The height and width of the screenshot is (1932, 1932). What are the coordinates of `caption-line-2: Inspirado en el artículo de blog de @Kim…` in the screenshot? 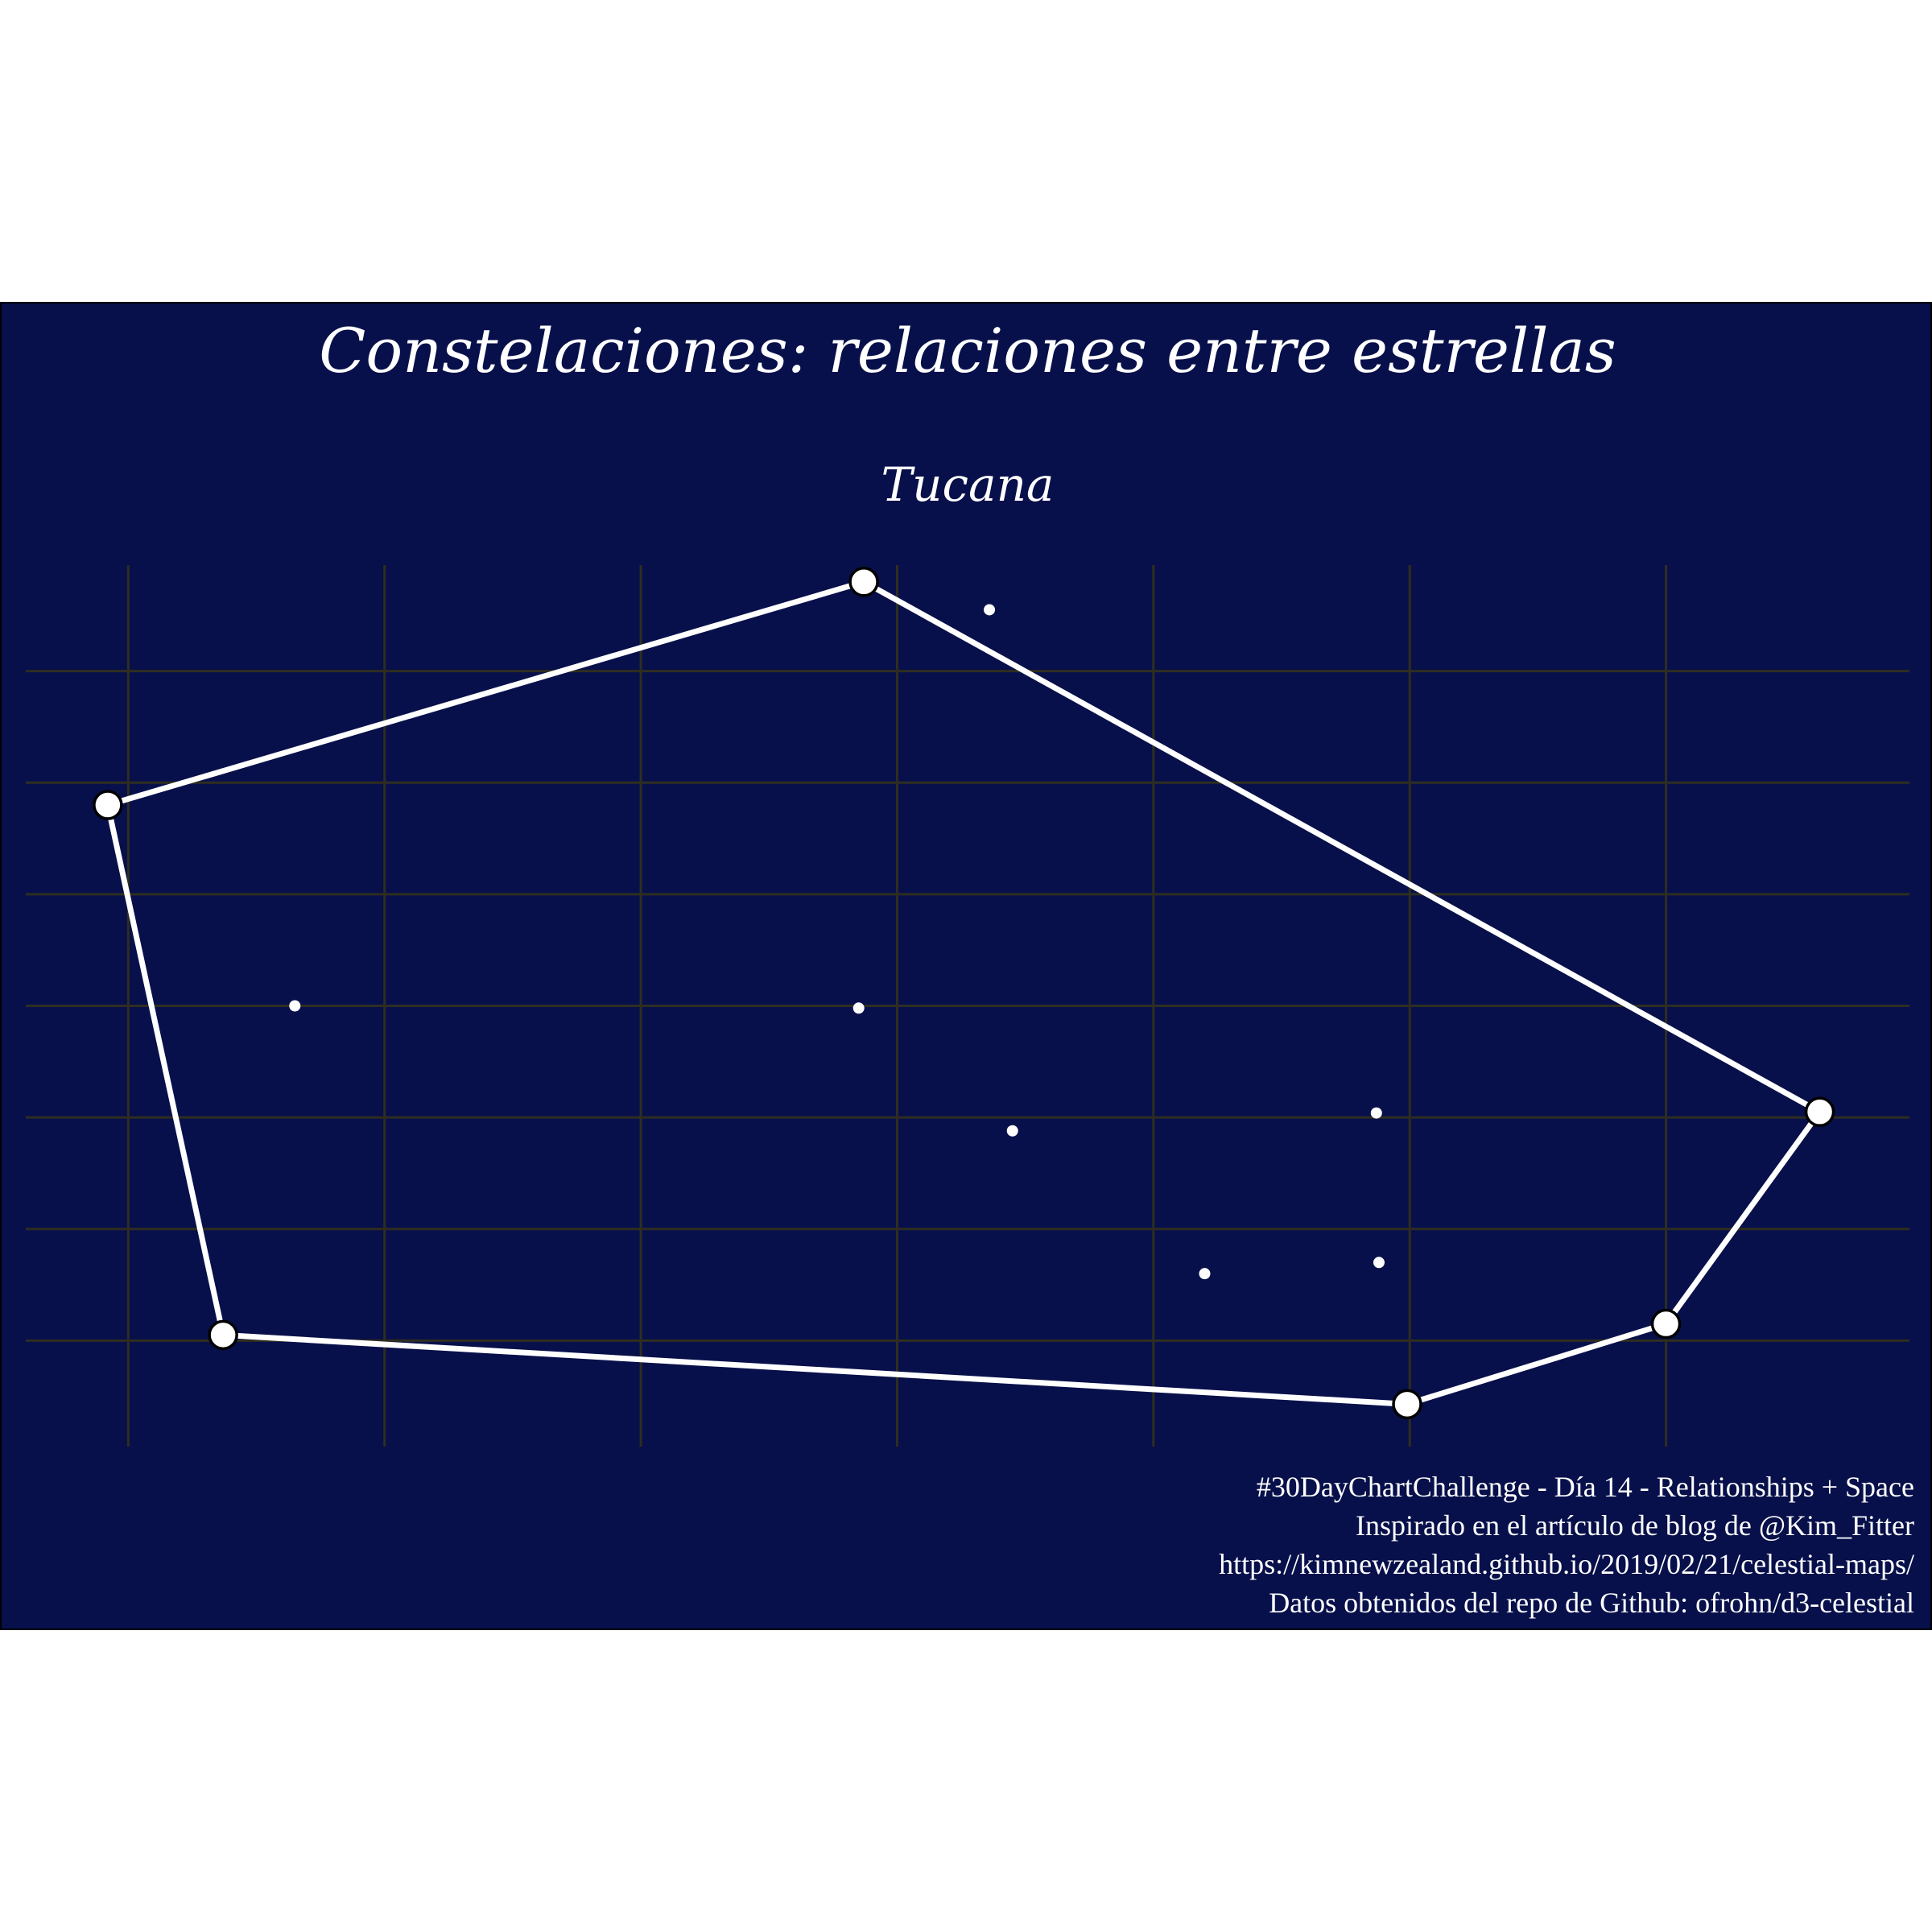 It's located at (1635, 1525).